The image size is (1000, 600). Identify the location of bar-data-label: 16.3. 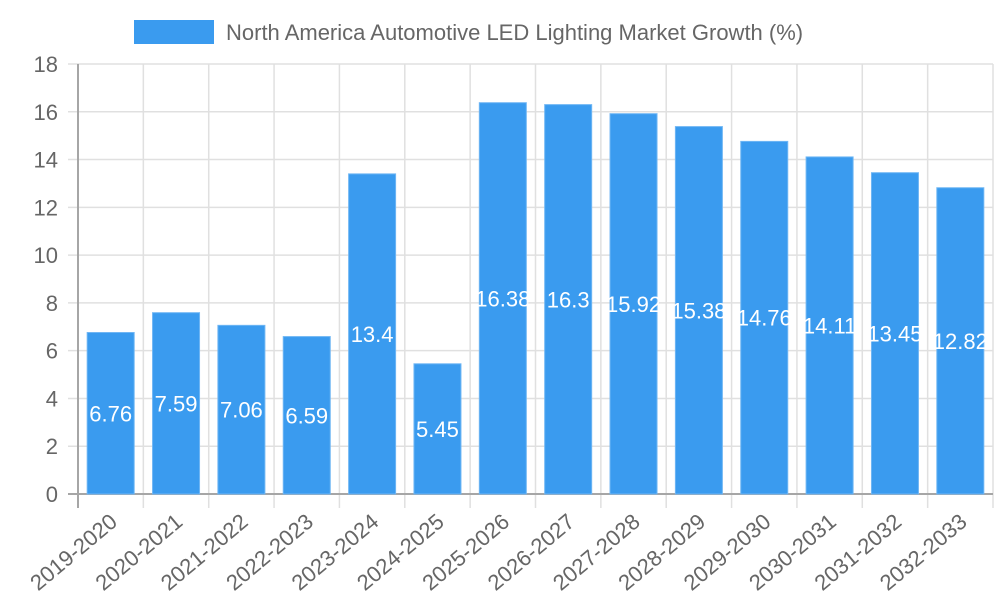
(568, 299).